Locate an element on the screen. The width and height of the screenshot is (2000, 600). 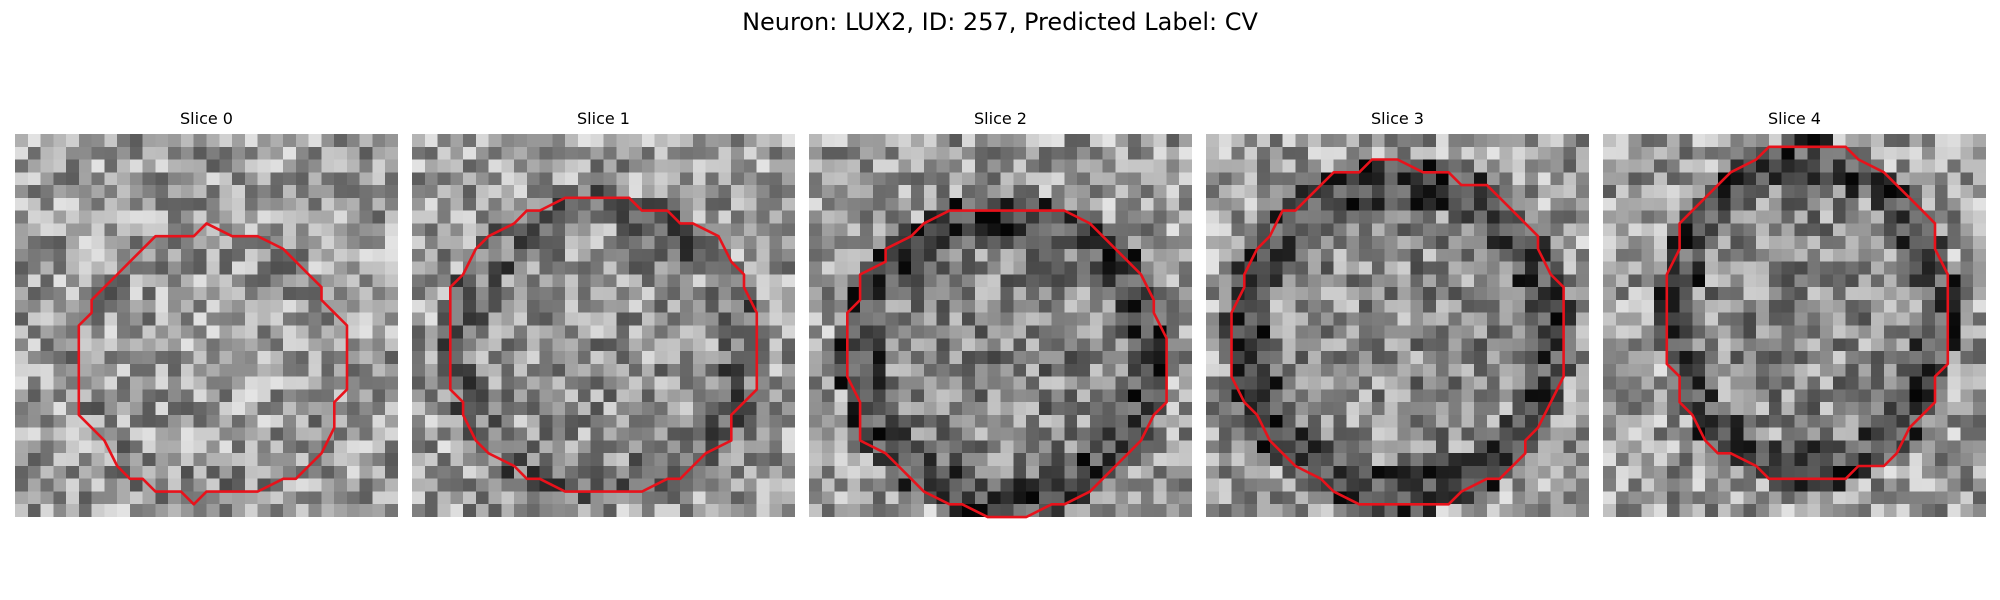
slice-title: Slice 3 is located at coordinates (1397, 118).